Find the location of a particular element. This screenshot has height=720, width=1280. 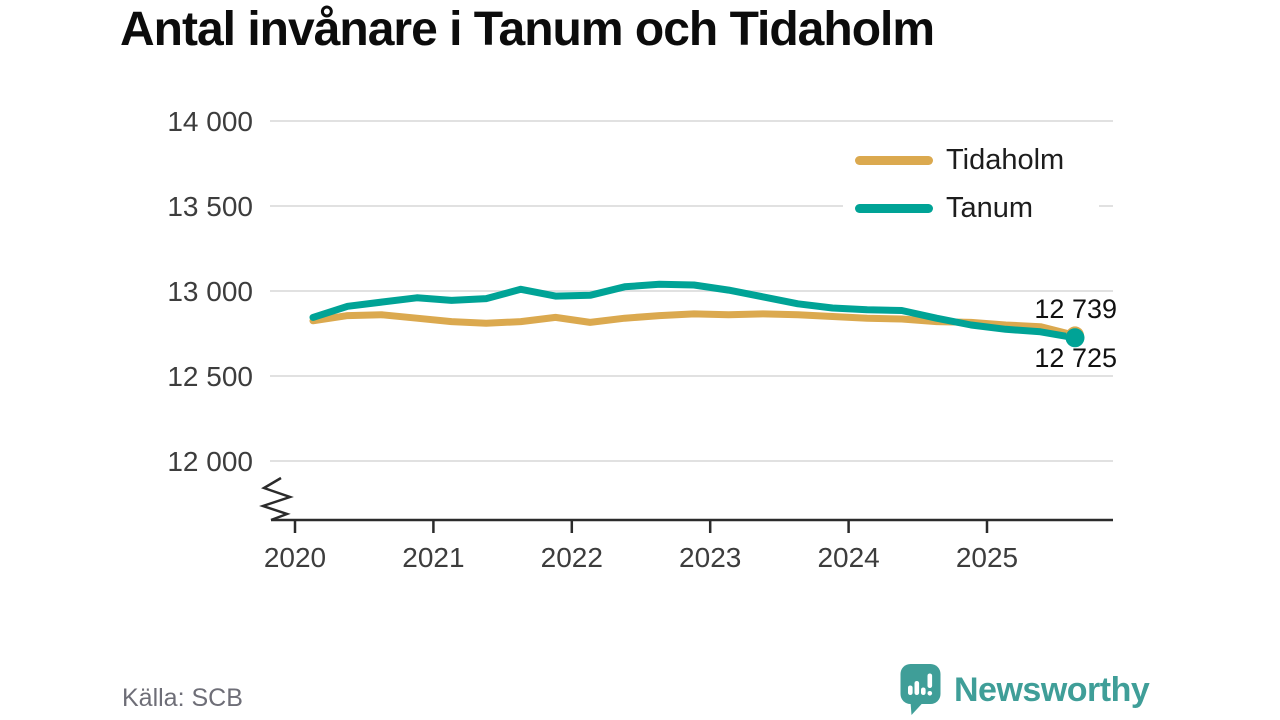

axis-break-zigzag is located at coordinates (276, 499).